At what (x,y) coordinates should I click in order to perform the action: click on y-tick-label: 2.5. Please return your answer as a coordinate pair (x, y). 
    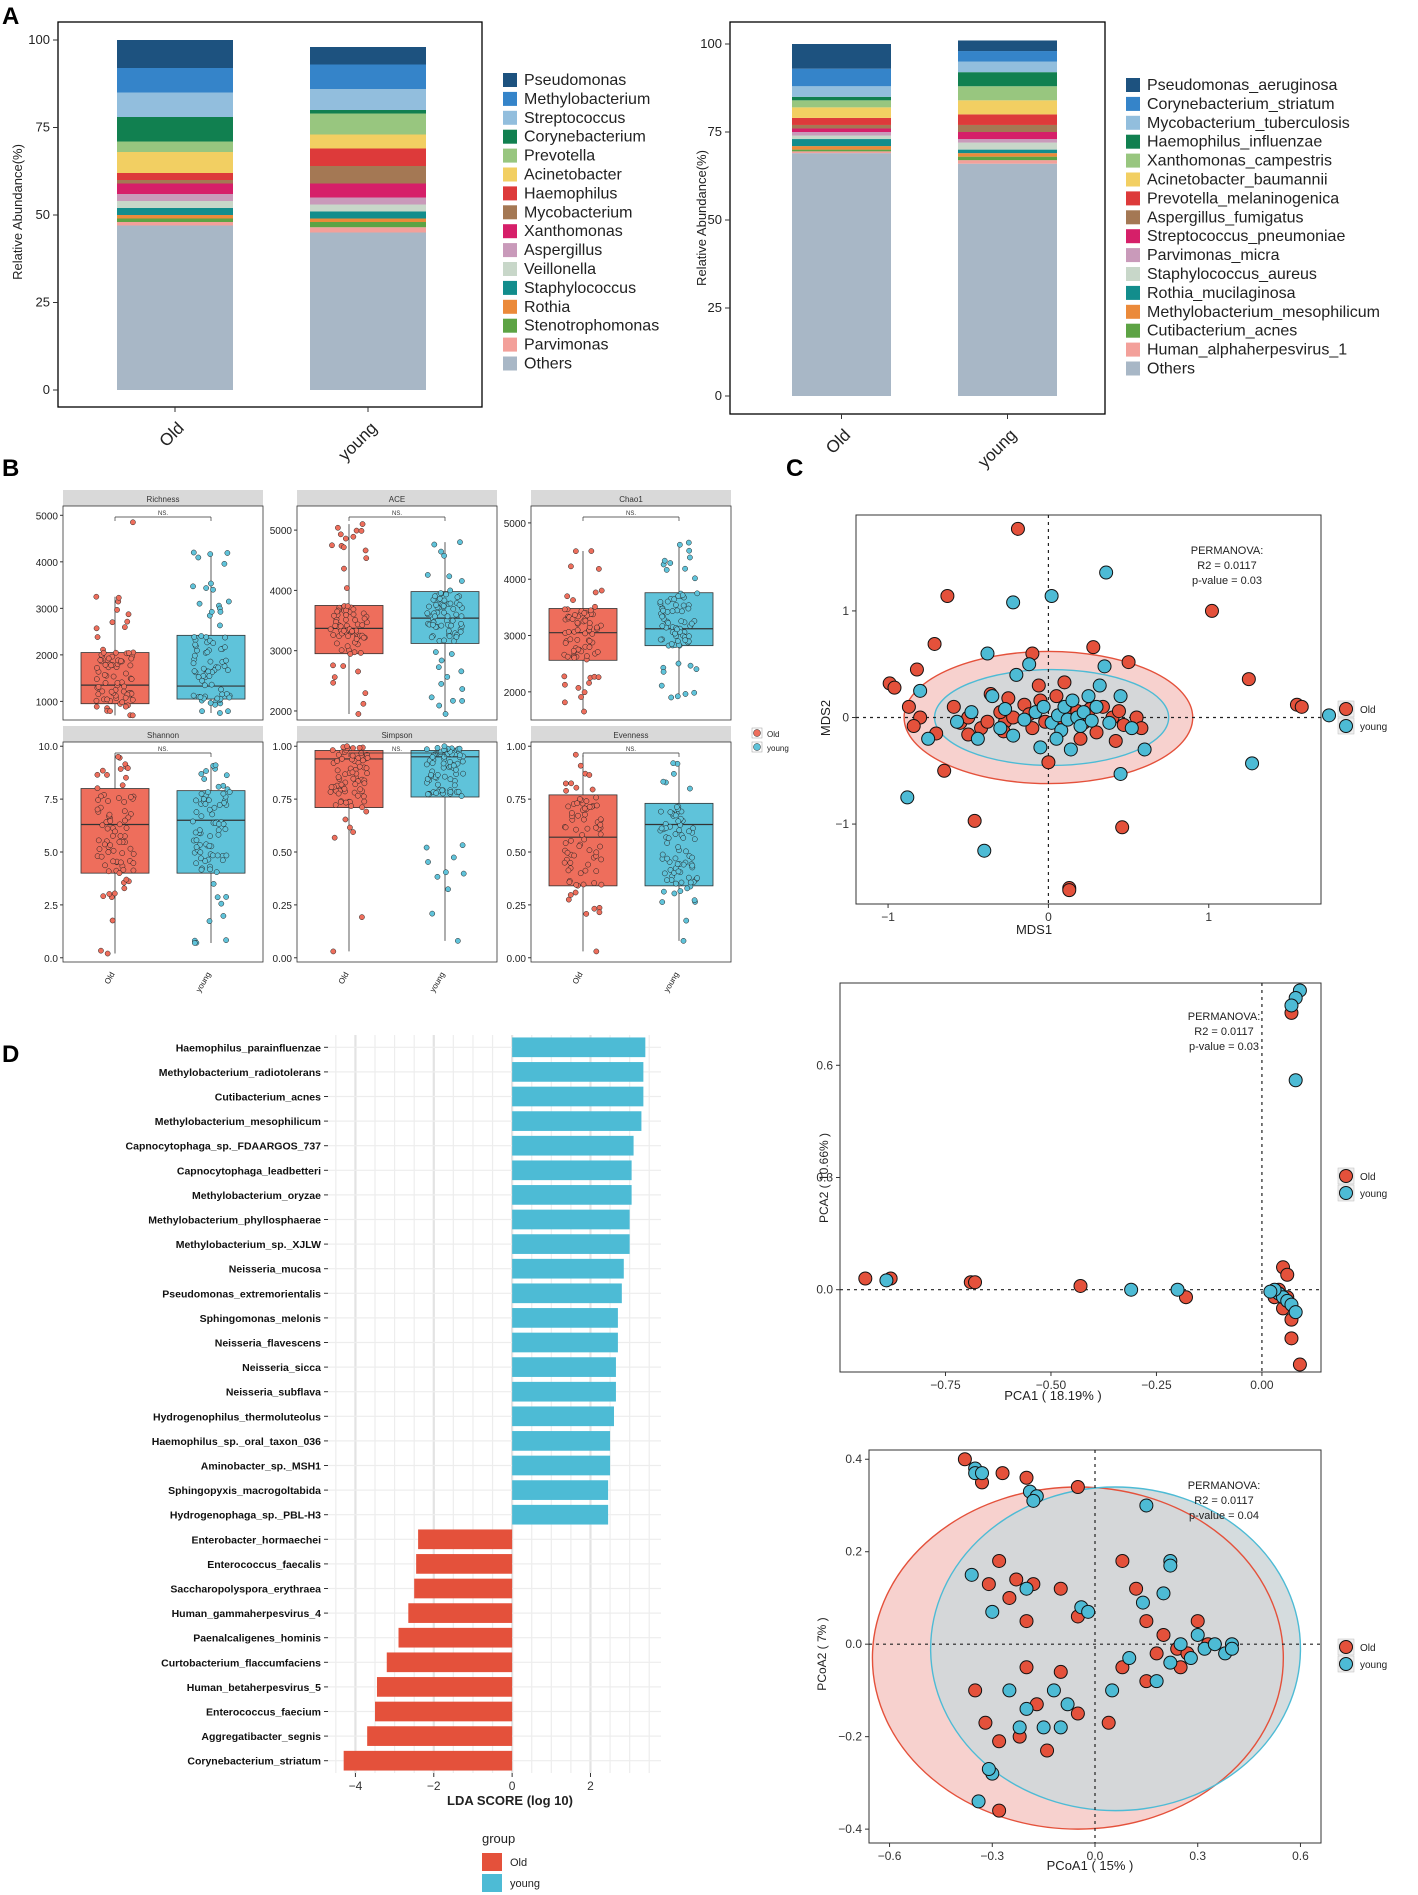
    Looking at the image, I should click on (51, 906).